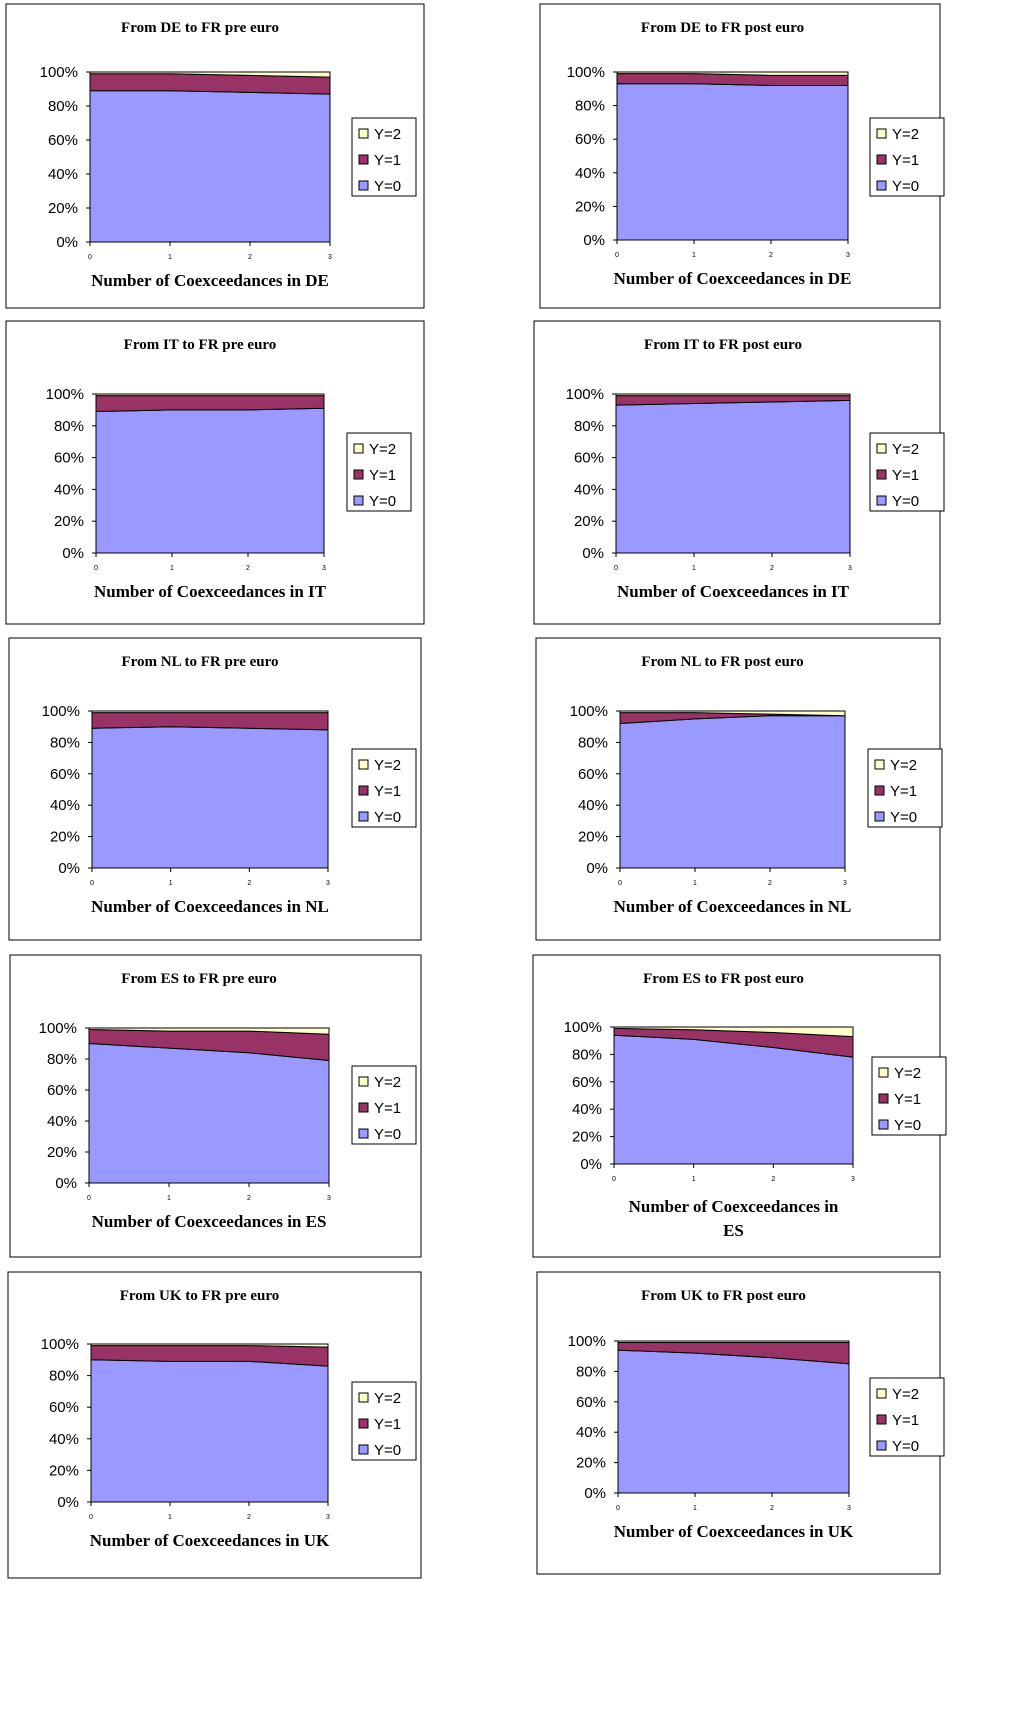 The width and height of the screenshot is (1020, 1717). I want to click on chart-title: From UK to FR pre euro, so click(200, 1296).